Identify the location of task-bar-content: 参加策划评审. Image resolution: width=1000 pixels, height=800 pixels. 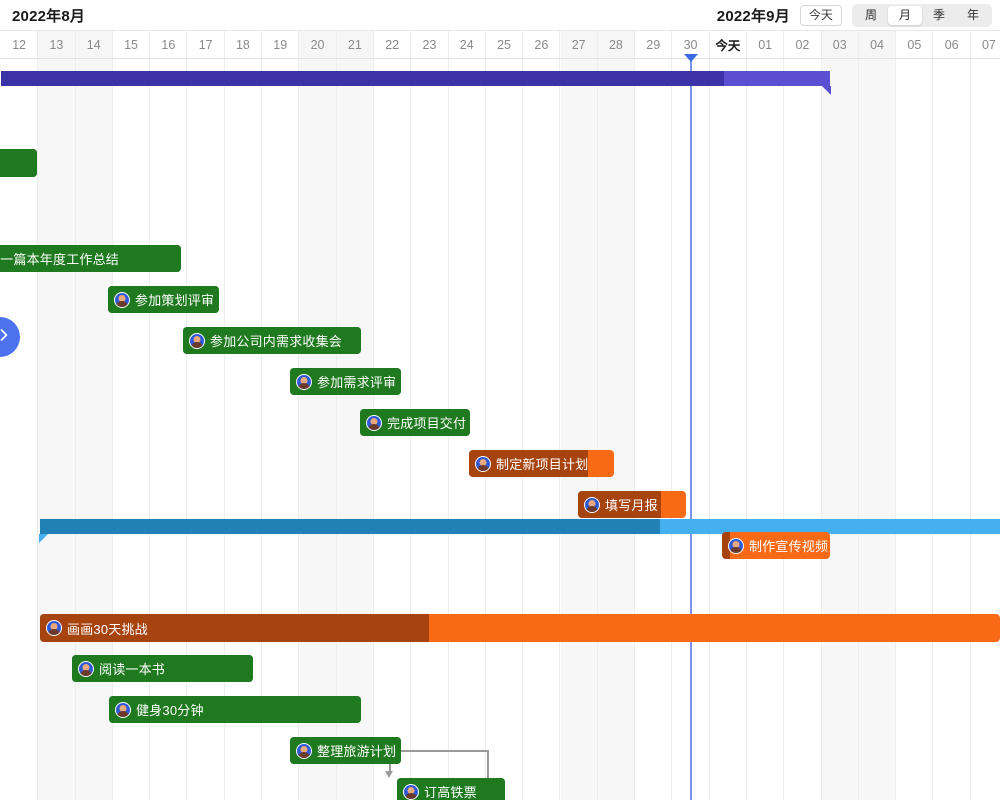
(163, 299).